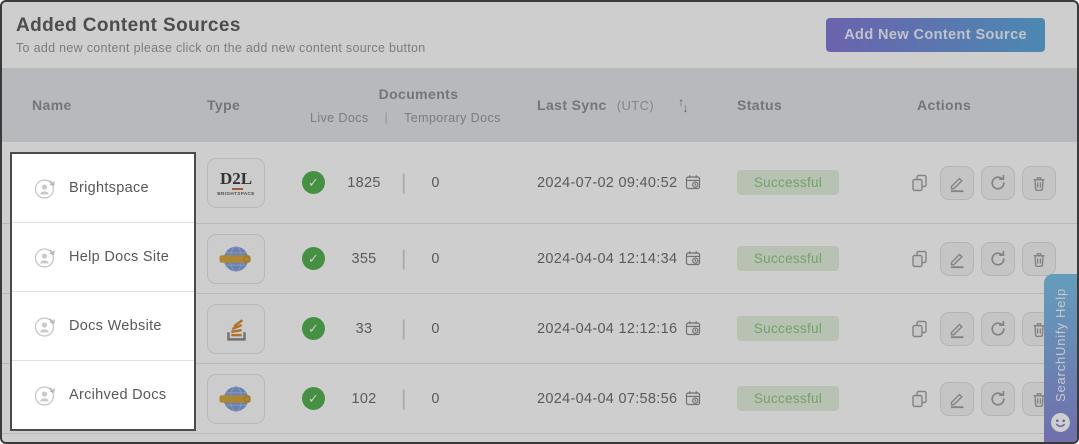  What do you see at coordinates (944, 105) in the screenshot?
I see `column-header-actions: Actions` at bounding box center [944, 105].